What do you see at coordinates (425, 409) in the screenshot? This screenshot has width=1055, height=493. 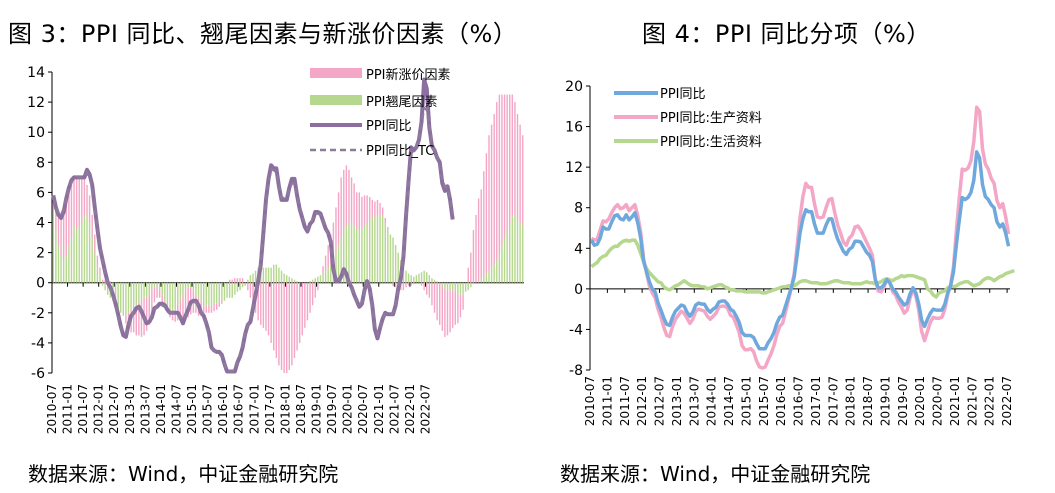 I see `left-x-tick-label: 2022-07` at bounding box center [425, 409].